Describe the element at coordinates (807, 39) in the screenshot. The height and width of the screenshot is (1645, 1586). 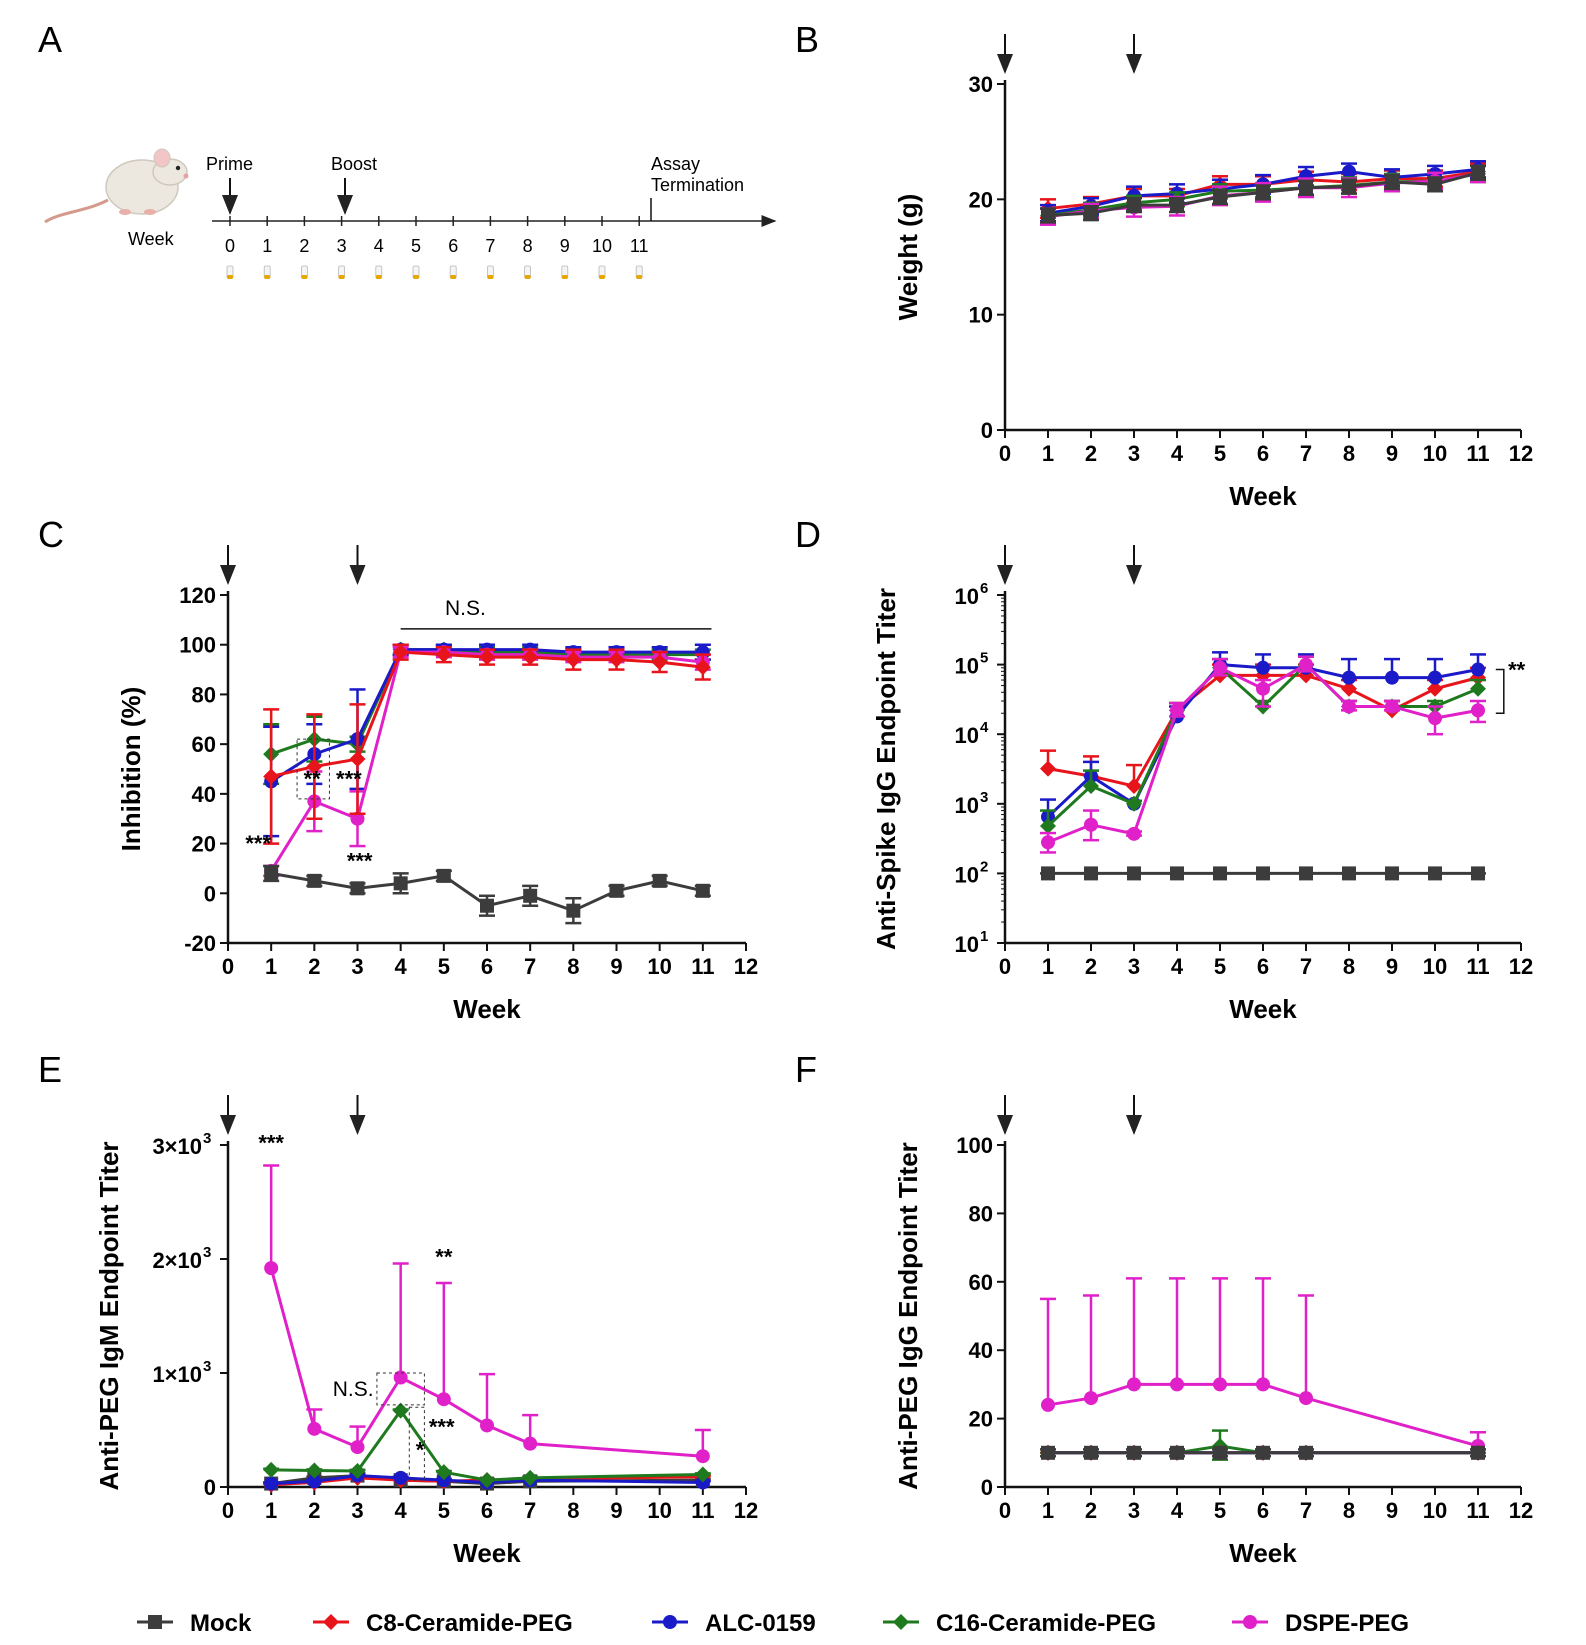
I see `panel-letter-b: B` at that location.